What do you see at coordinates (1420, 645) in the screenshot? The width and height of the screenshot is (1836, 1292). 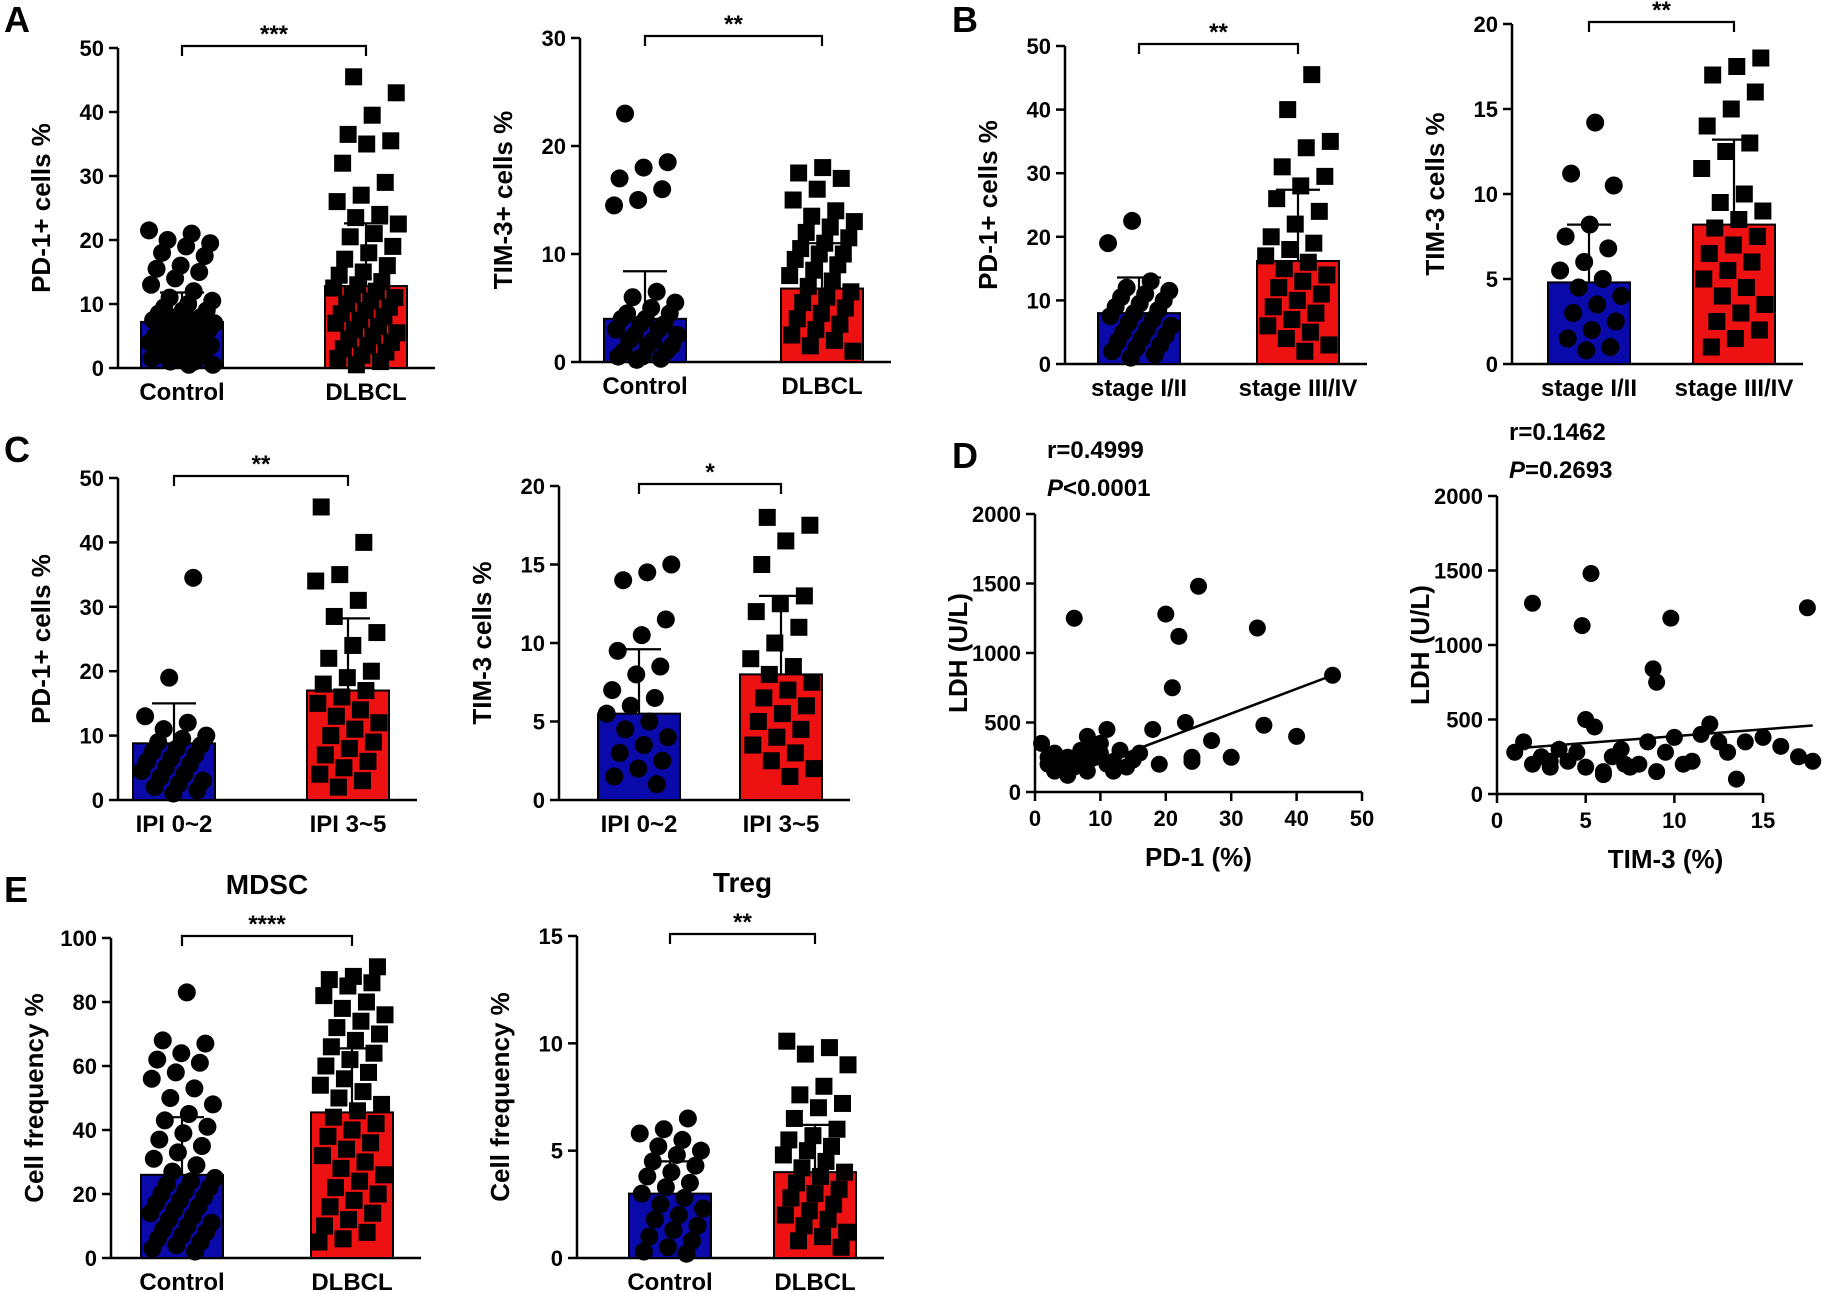 I see `chart7-y-axis-label: LDH (U/L)` at bounding box center [1420, 645].